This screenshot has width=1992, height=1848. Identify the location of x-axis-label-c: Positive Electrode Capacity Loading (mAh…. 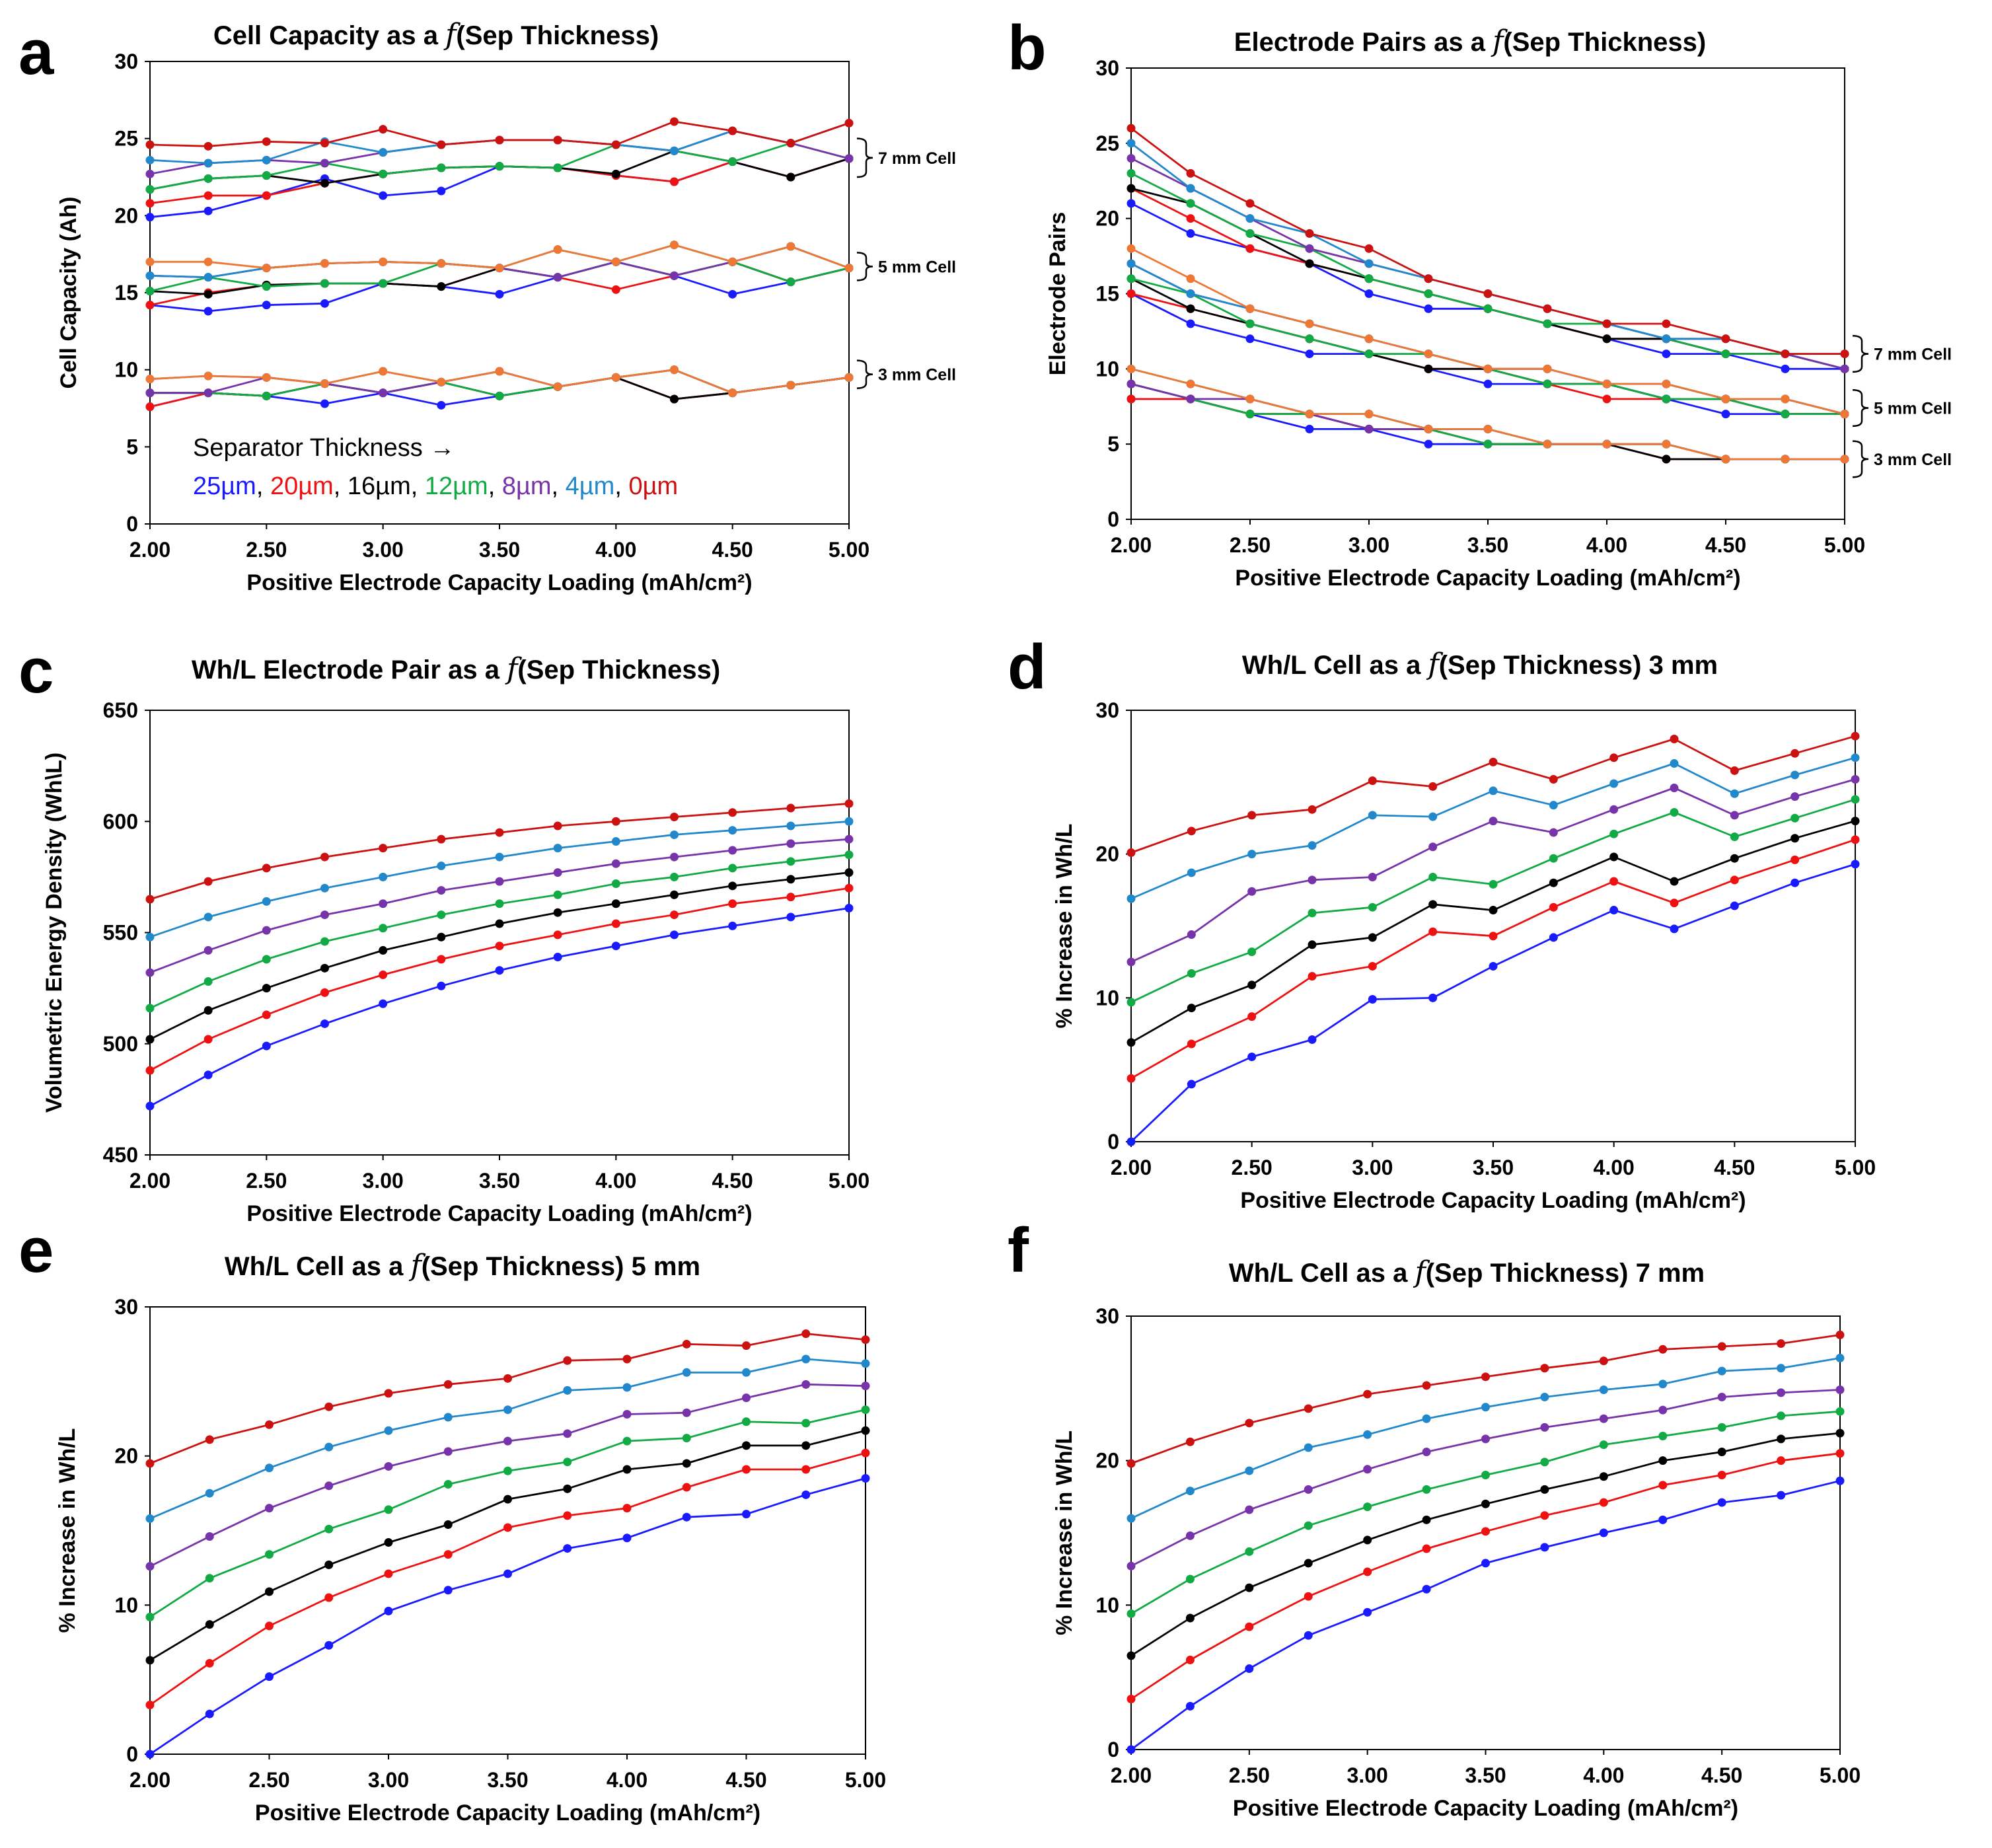
(499, 1213).